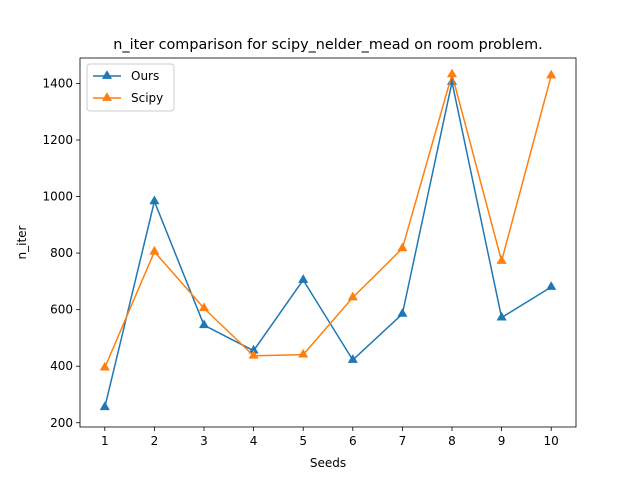 The height and width of the screenshot is (480, 640). What do you see at coordinates (107, 96) in the screenshot?
I see `legend-marker-scipy` at bounding box center [107, 96].